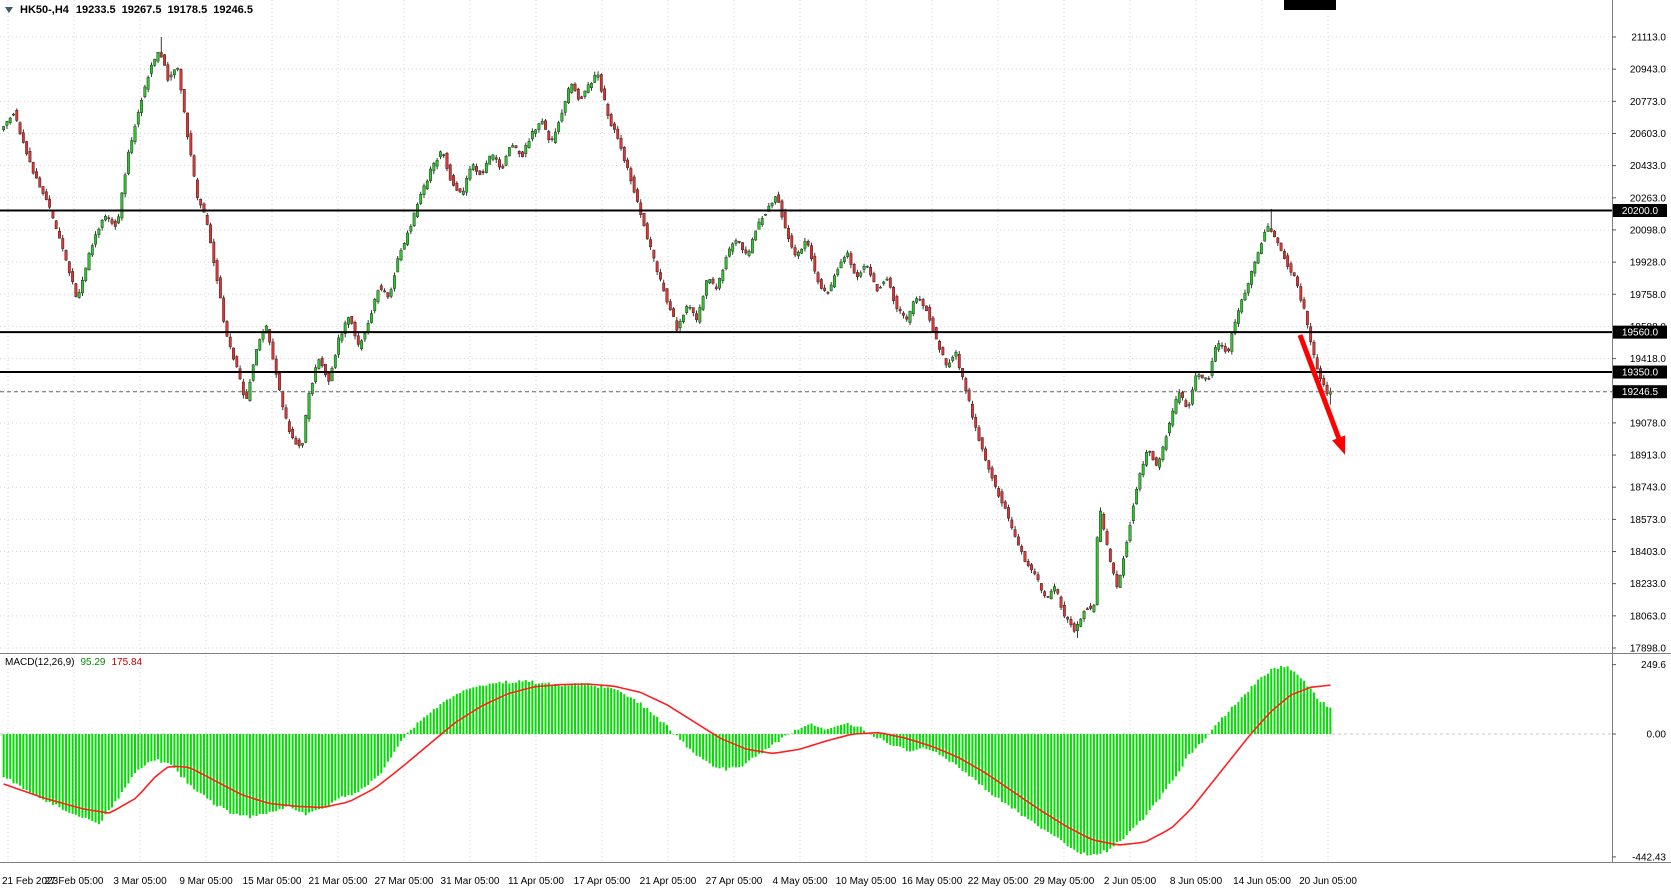 This screenshot has height=889, width=1671. Describe the element at coordinates (1262, 881) in the screenshot. I see `svg-text: 14 Jun 05:00` at that location.